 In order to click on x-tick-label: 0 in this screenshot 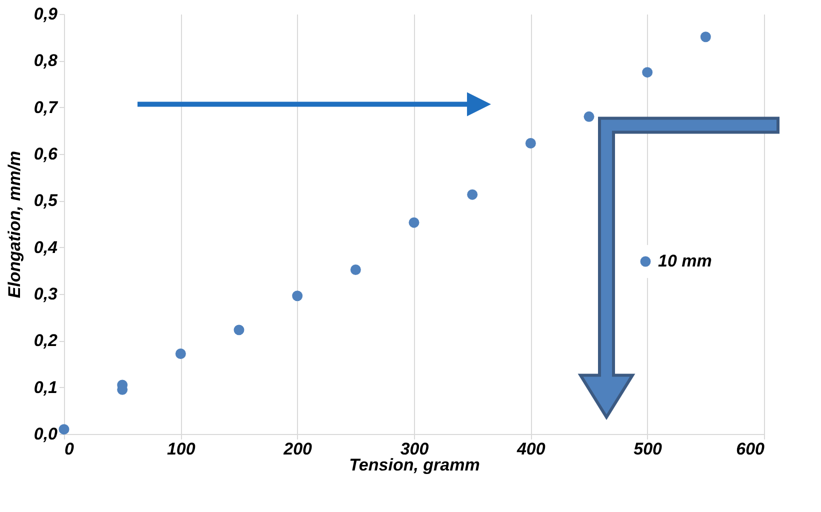, I will do `click(69, 449)`.